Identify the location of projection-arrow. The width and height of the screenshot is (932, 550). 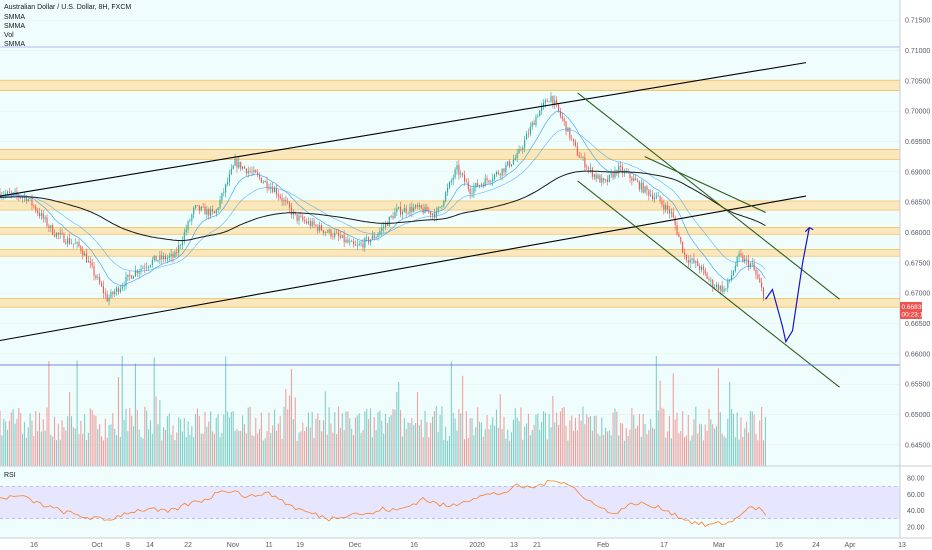
(787, 285).